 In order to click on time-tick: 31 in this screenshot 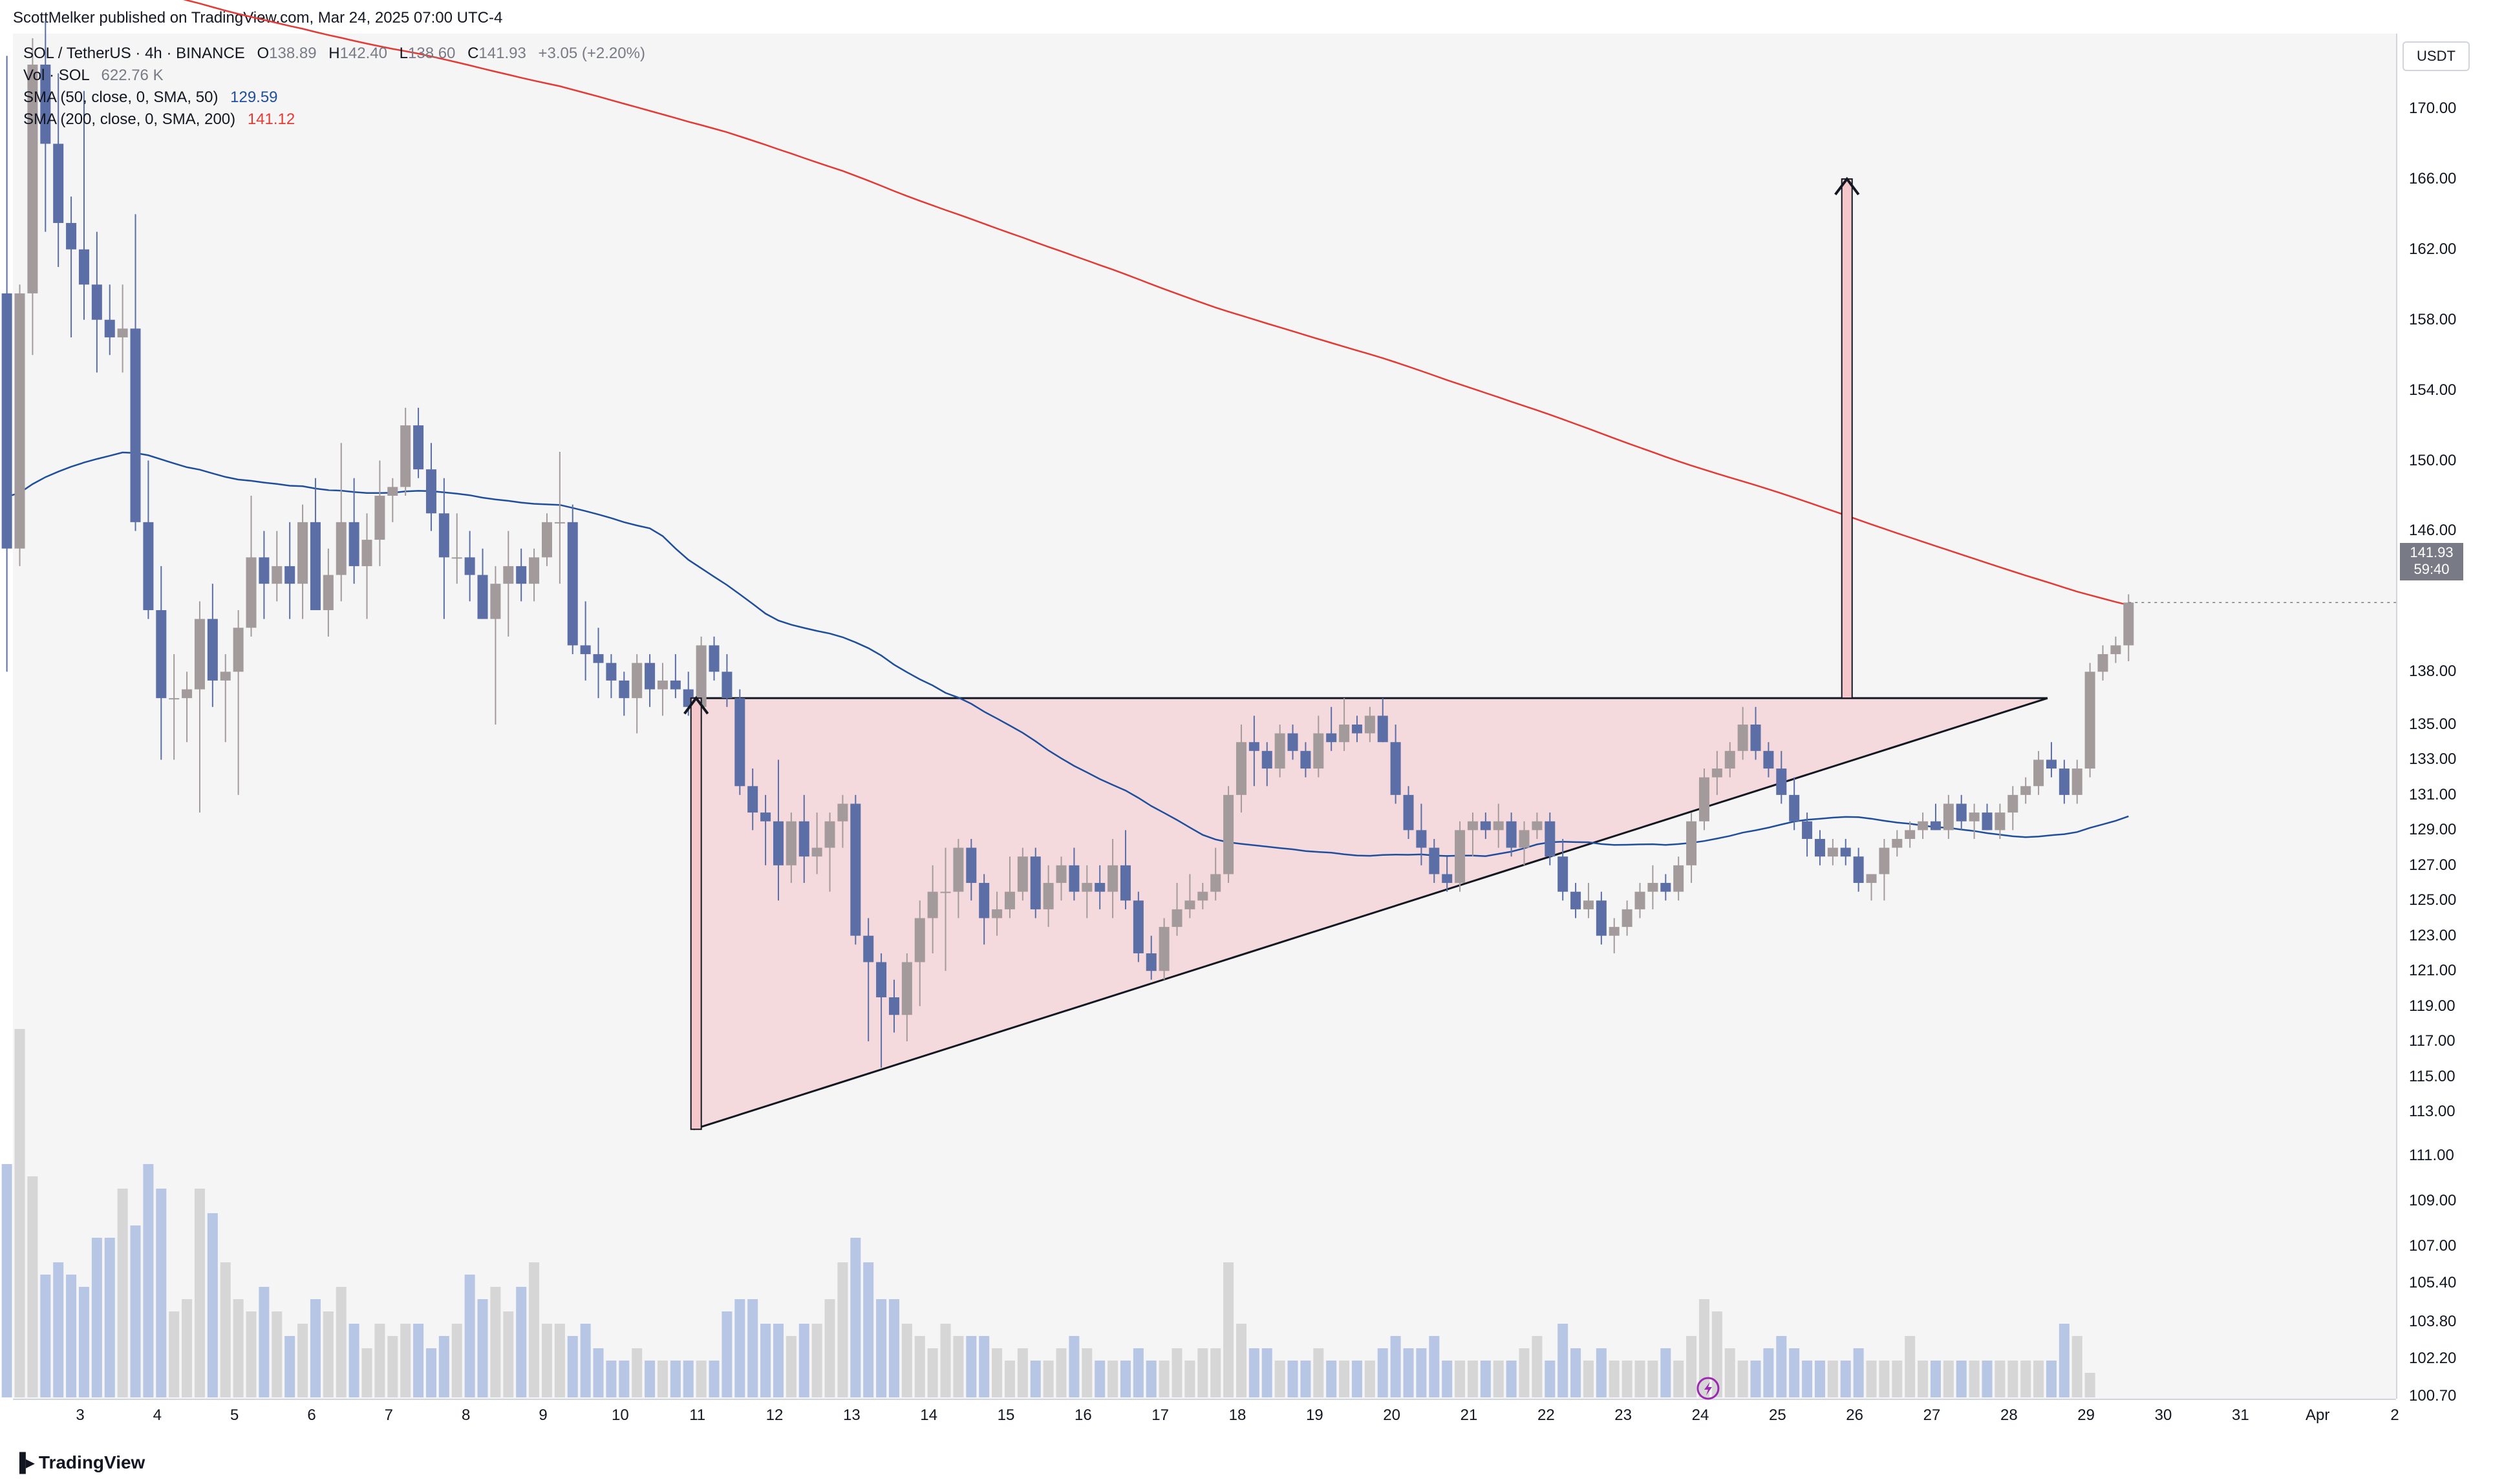, I will do `click(2240, 1415)`.